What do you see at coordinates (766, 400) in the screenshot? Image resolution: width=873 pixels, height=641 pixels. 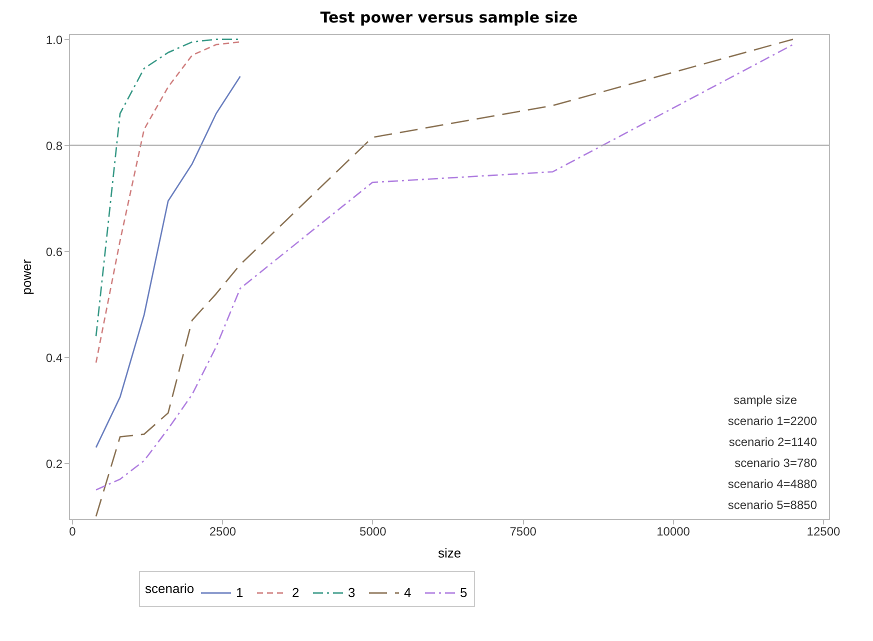 I see `annotation: sample size` at bounding box center [766, 400].